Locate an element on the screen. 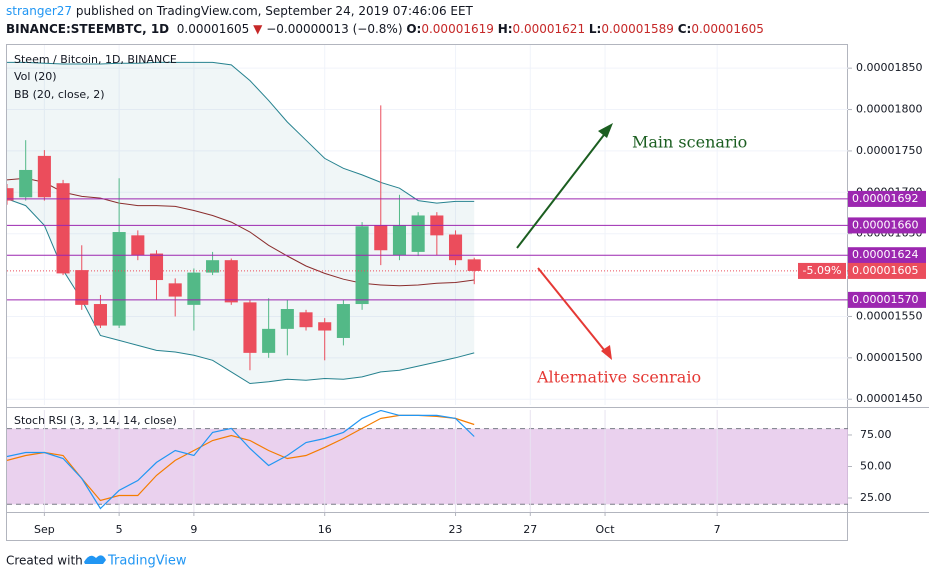 The height and width of the screenshot is (579, 929). y-tick-label: 0.00001800 is located at coordinates (889, 109).